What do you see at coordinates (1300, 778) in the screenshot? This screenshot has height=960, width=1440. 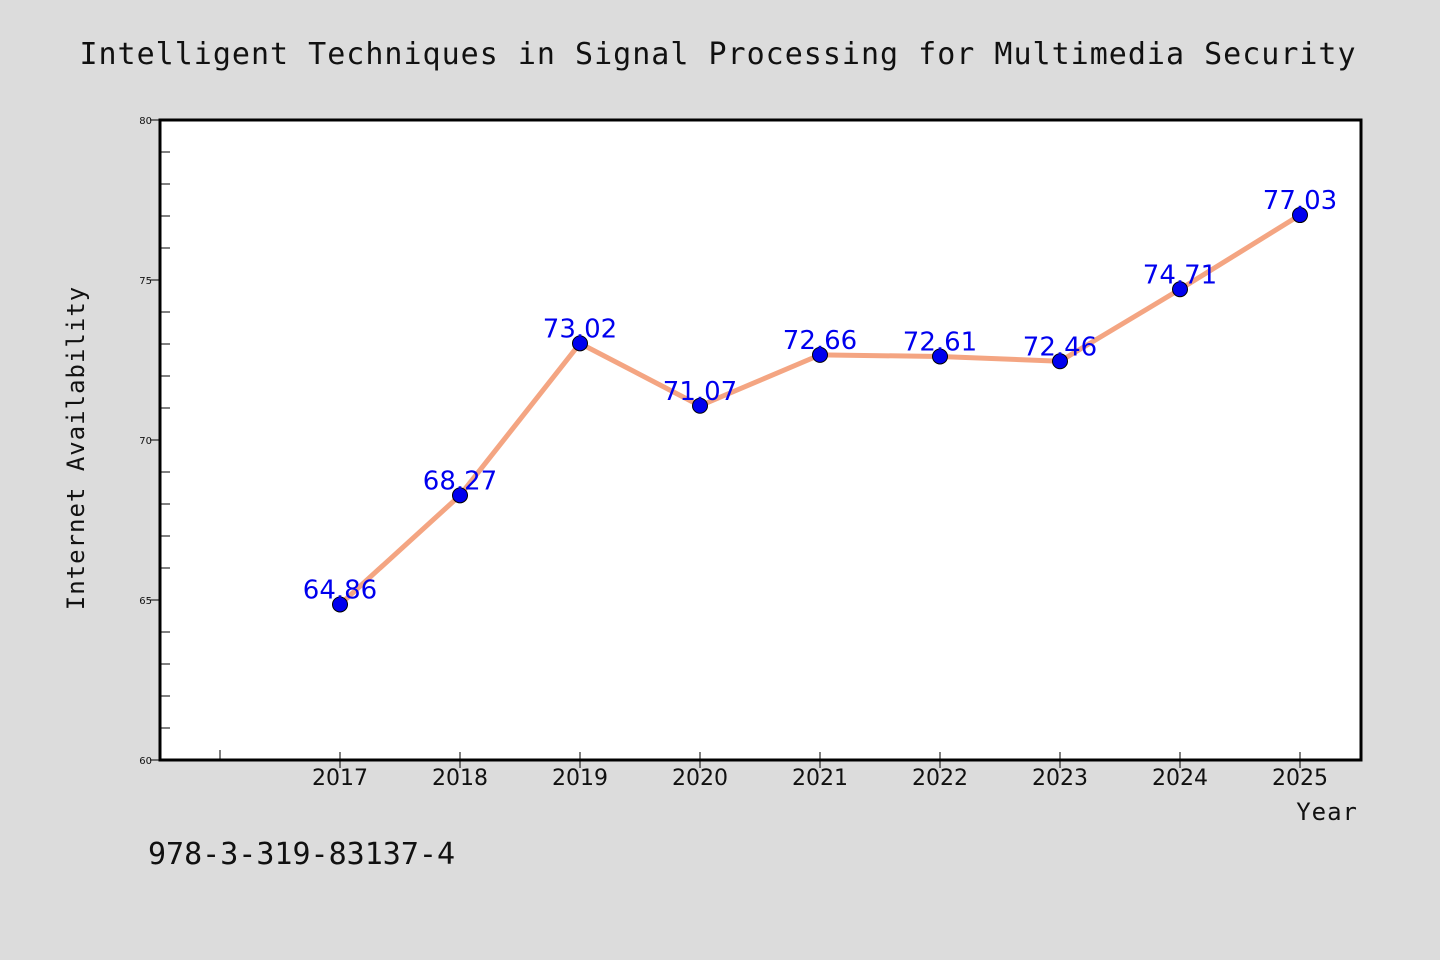 I see `x-tick-label: 2025` at bounding box center [1300, 778].